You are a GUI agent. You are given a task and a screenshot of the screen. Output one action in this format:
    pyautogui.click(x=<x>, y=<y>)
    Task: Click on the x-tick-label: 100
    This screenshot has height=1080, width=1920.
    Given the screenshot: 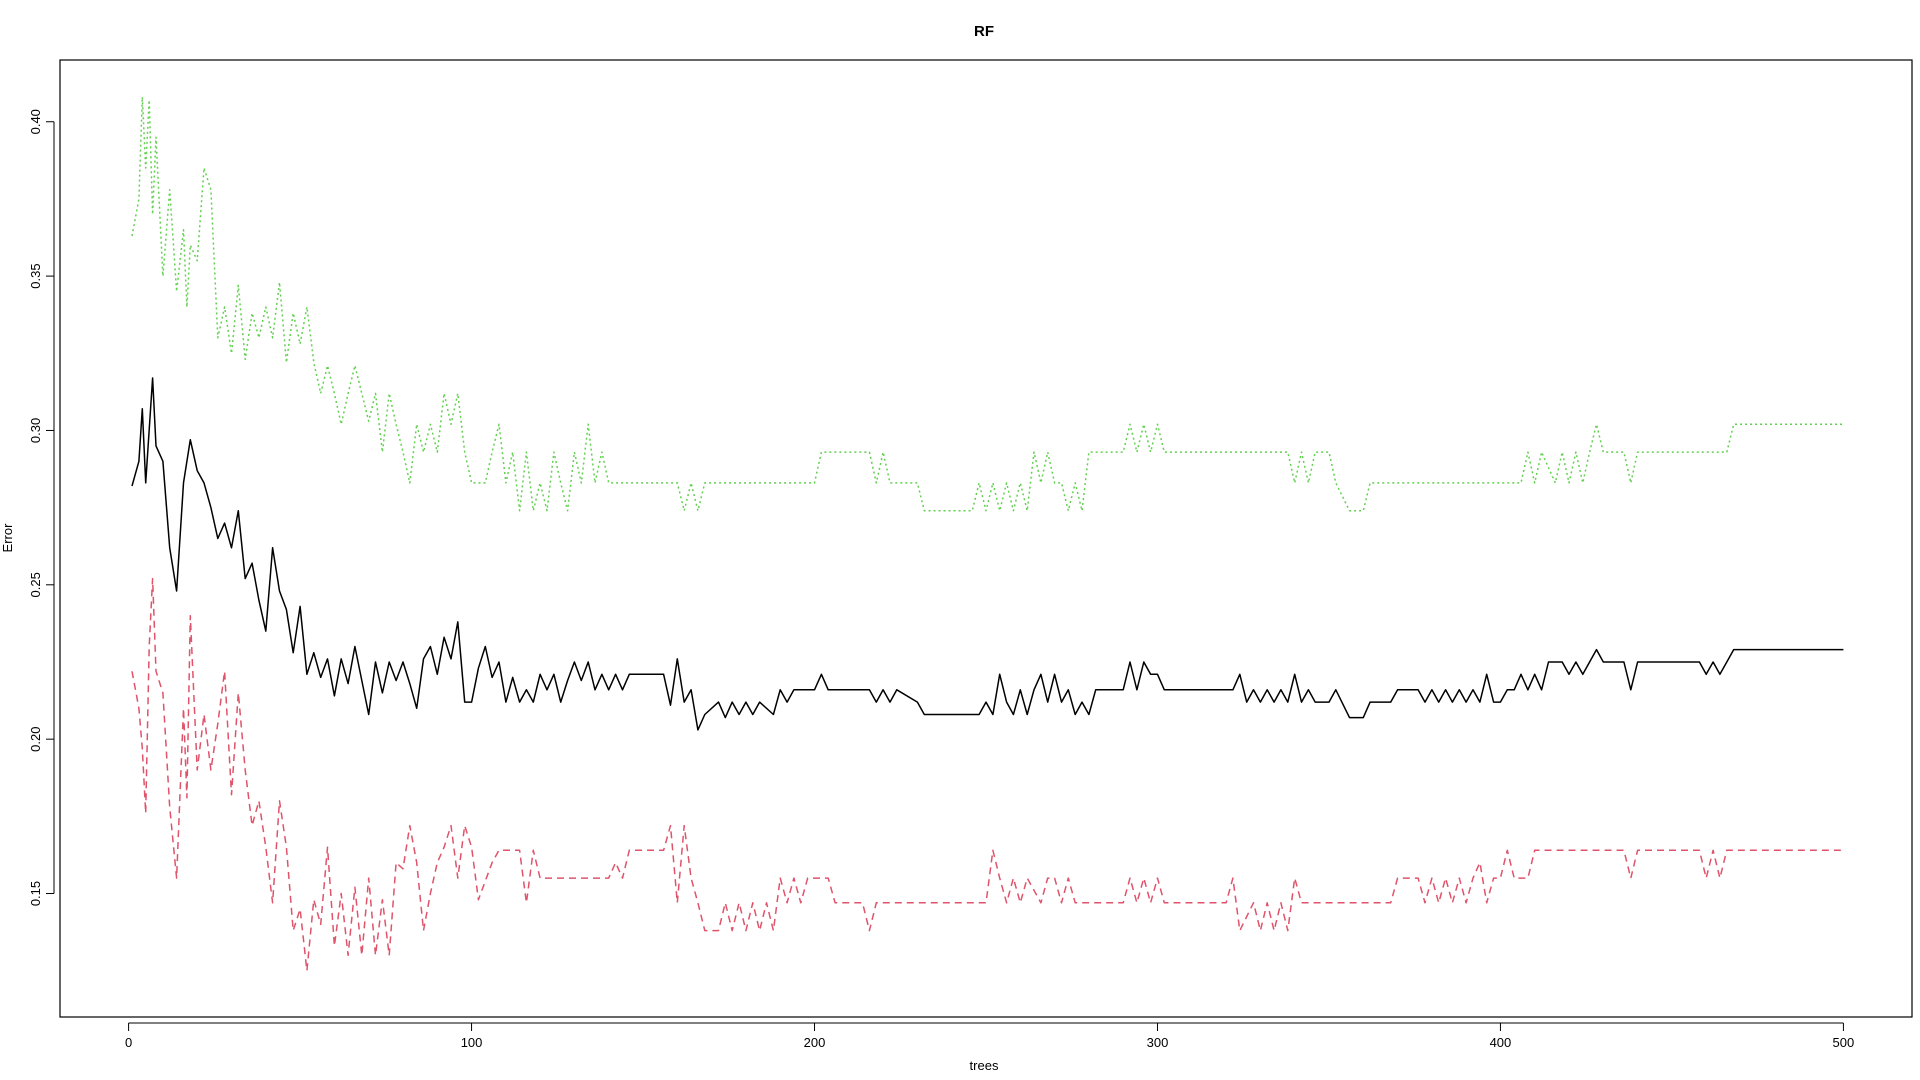 What is the action you would take?
    pyautogui.click(x=472, y=1042)
    